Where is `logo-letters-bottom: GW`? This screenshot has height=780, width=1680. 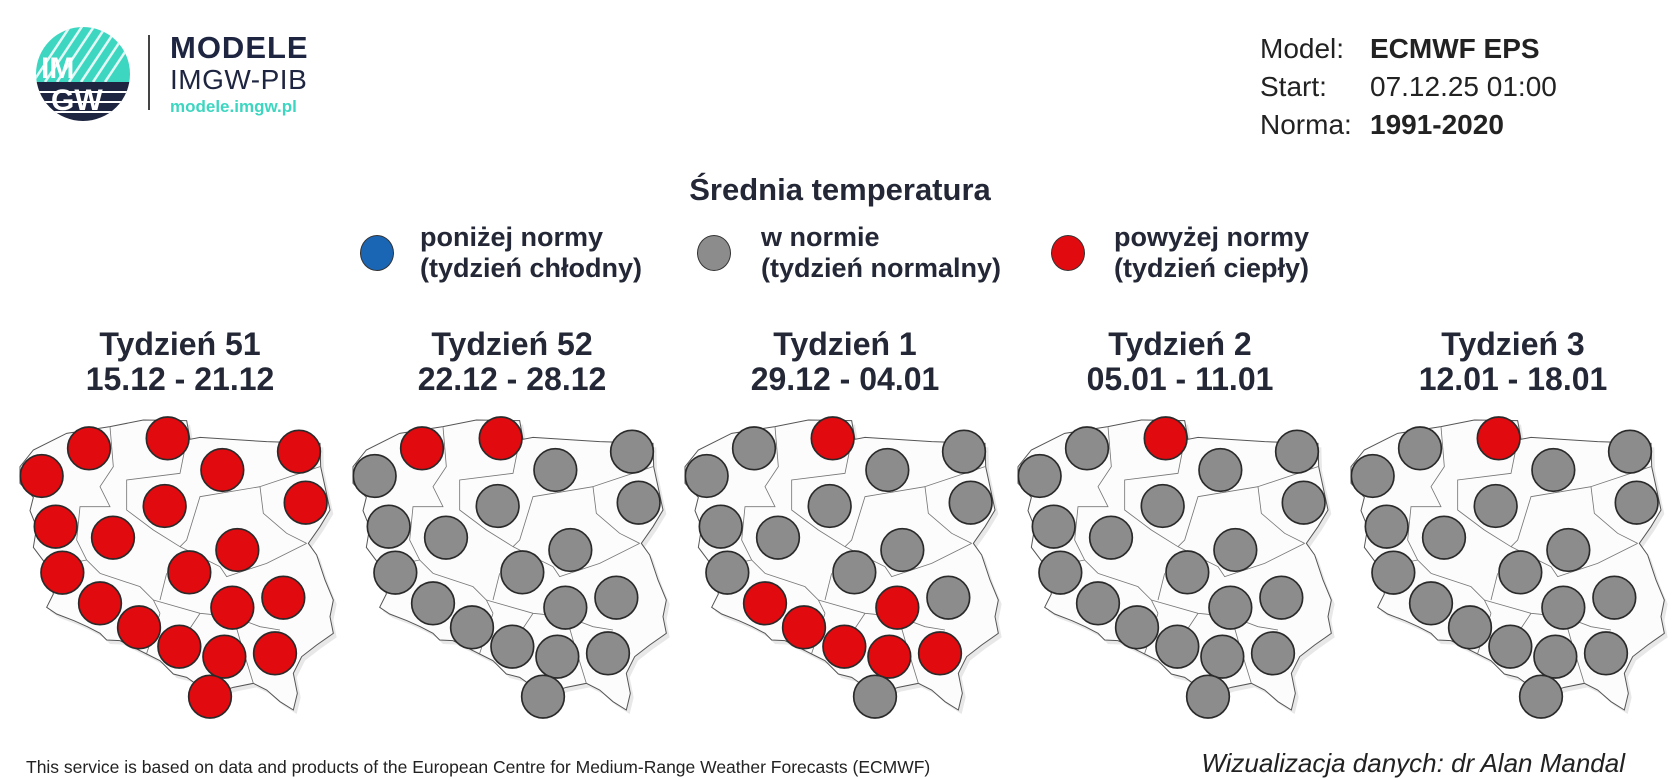
logo-letters-bottom: GW is located at coordinates (77, 100).